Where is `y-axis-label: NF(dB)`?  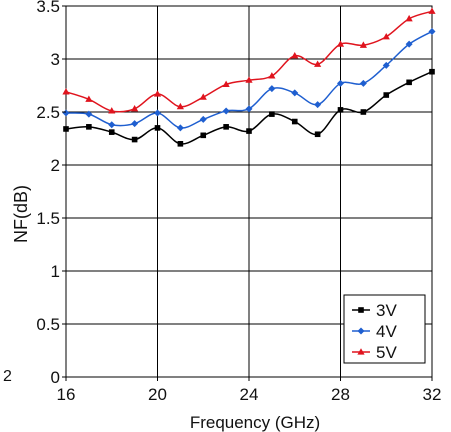 y-axis-label: NF(dB) is located at coordinates (21, 214).